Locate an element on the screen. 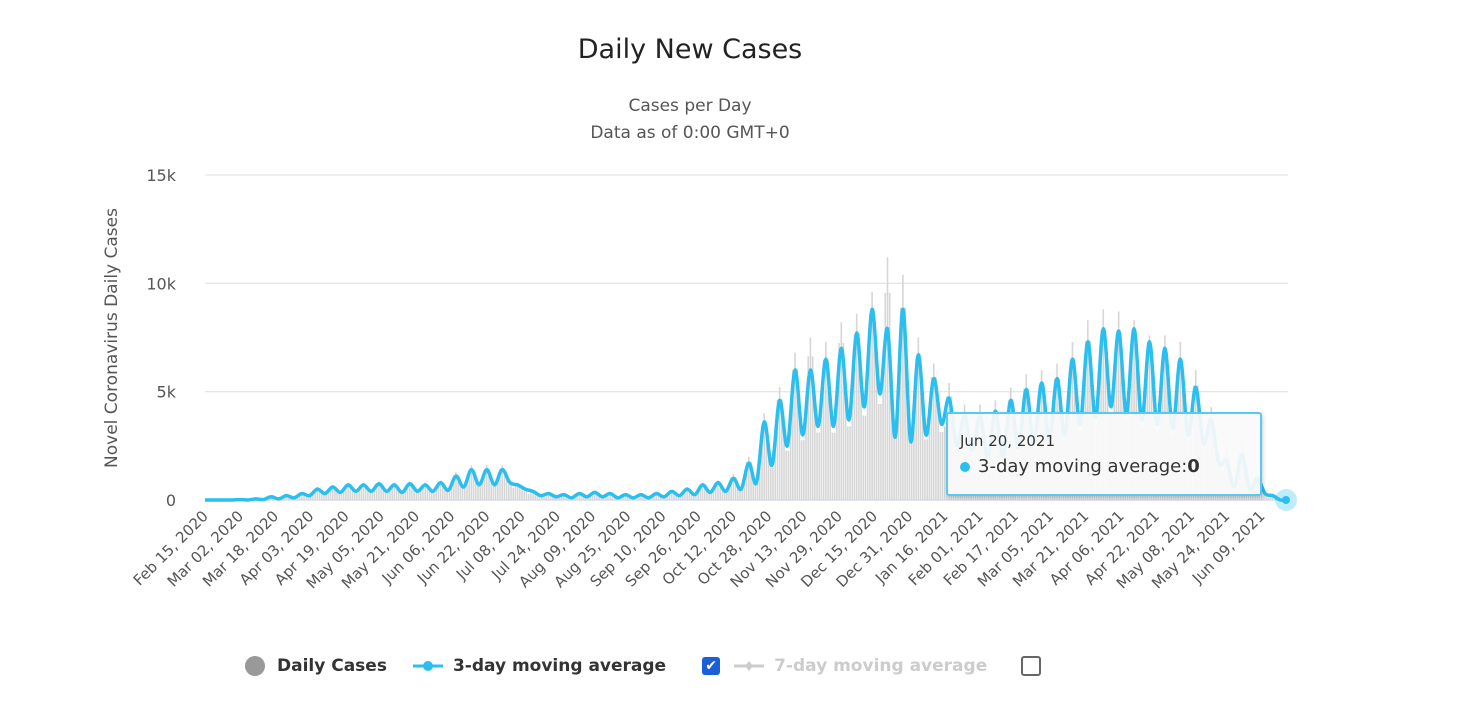  tooltip-value: 0 is located at coordinates (1193, 466).